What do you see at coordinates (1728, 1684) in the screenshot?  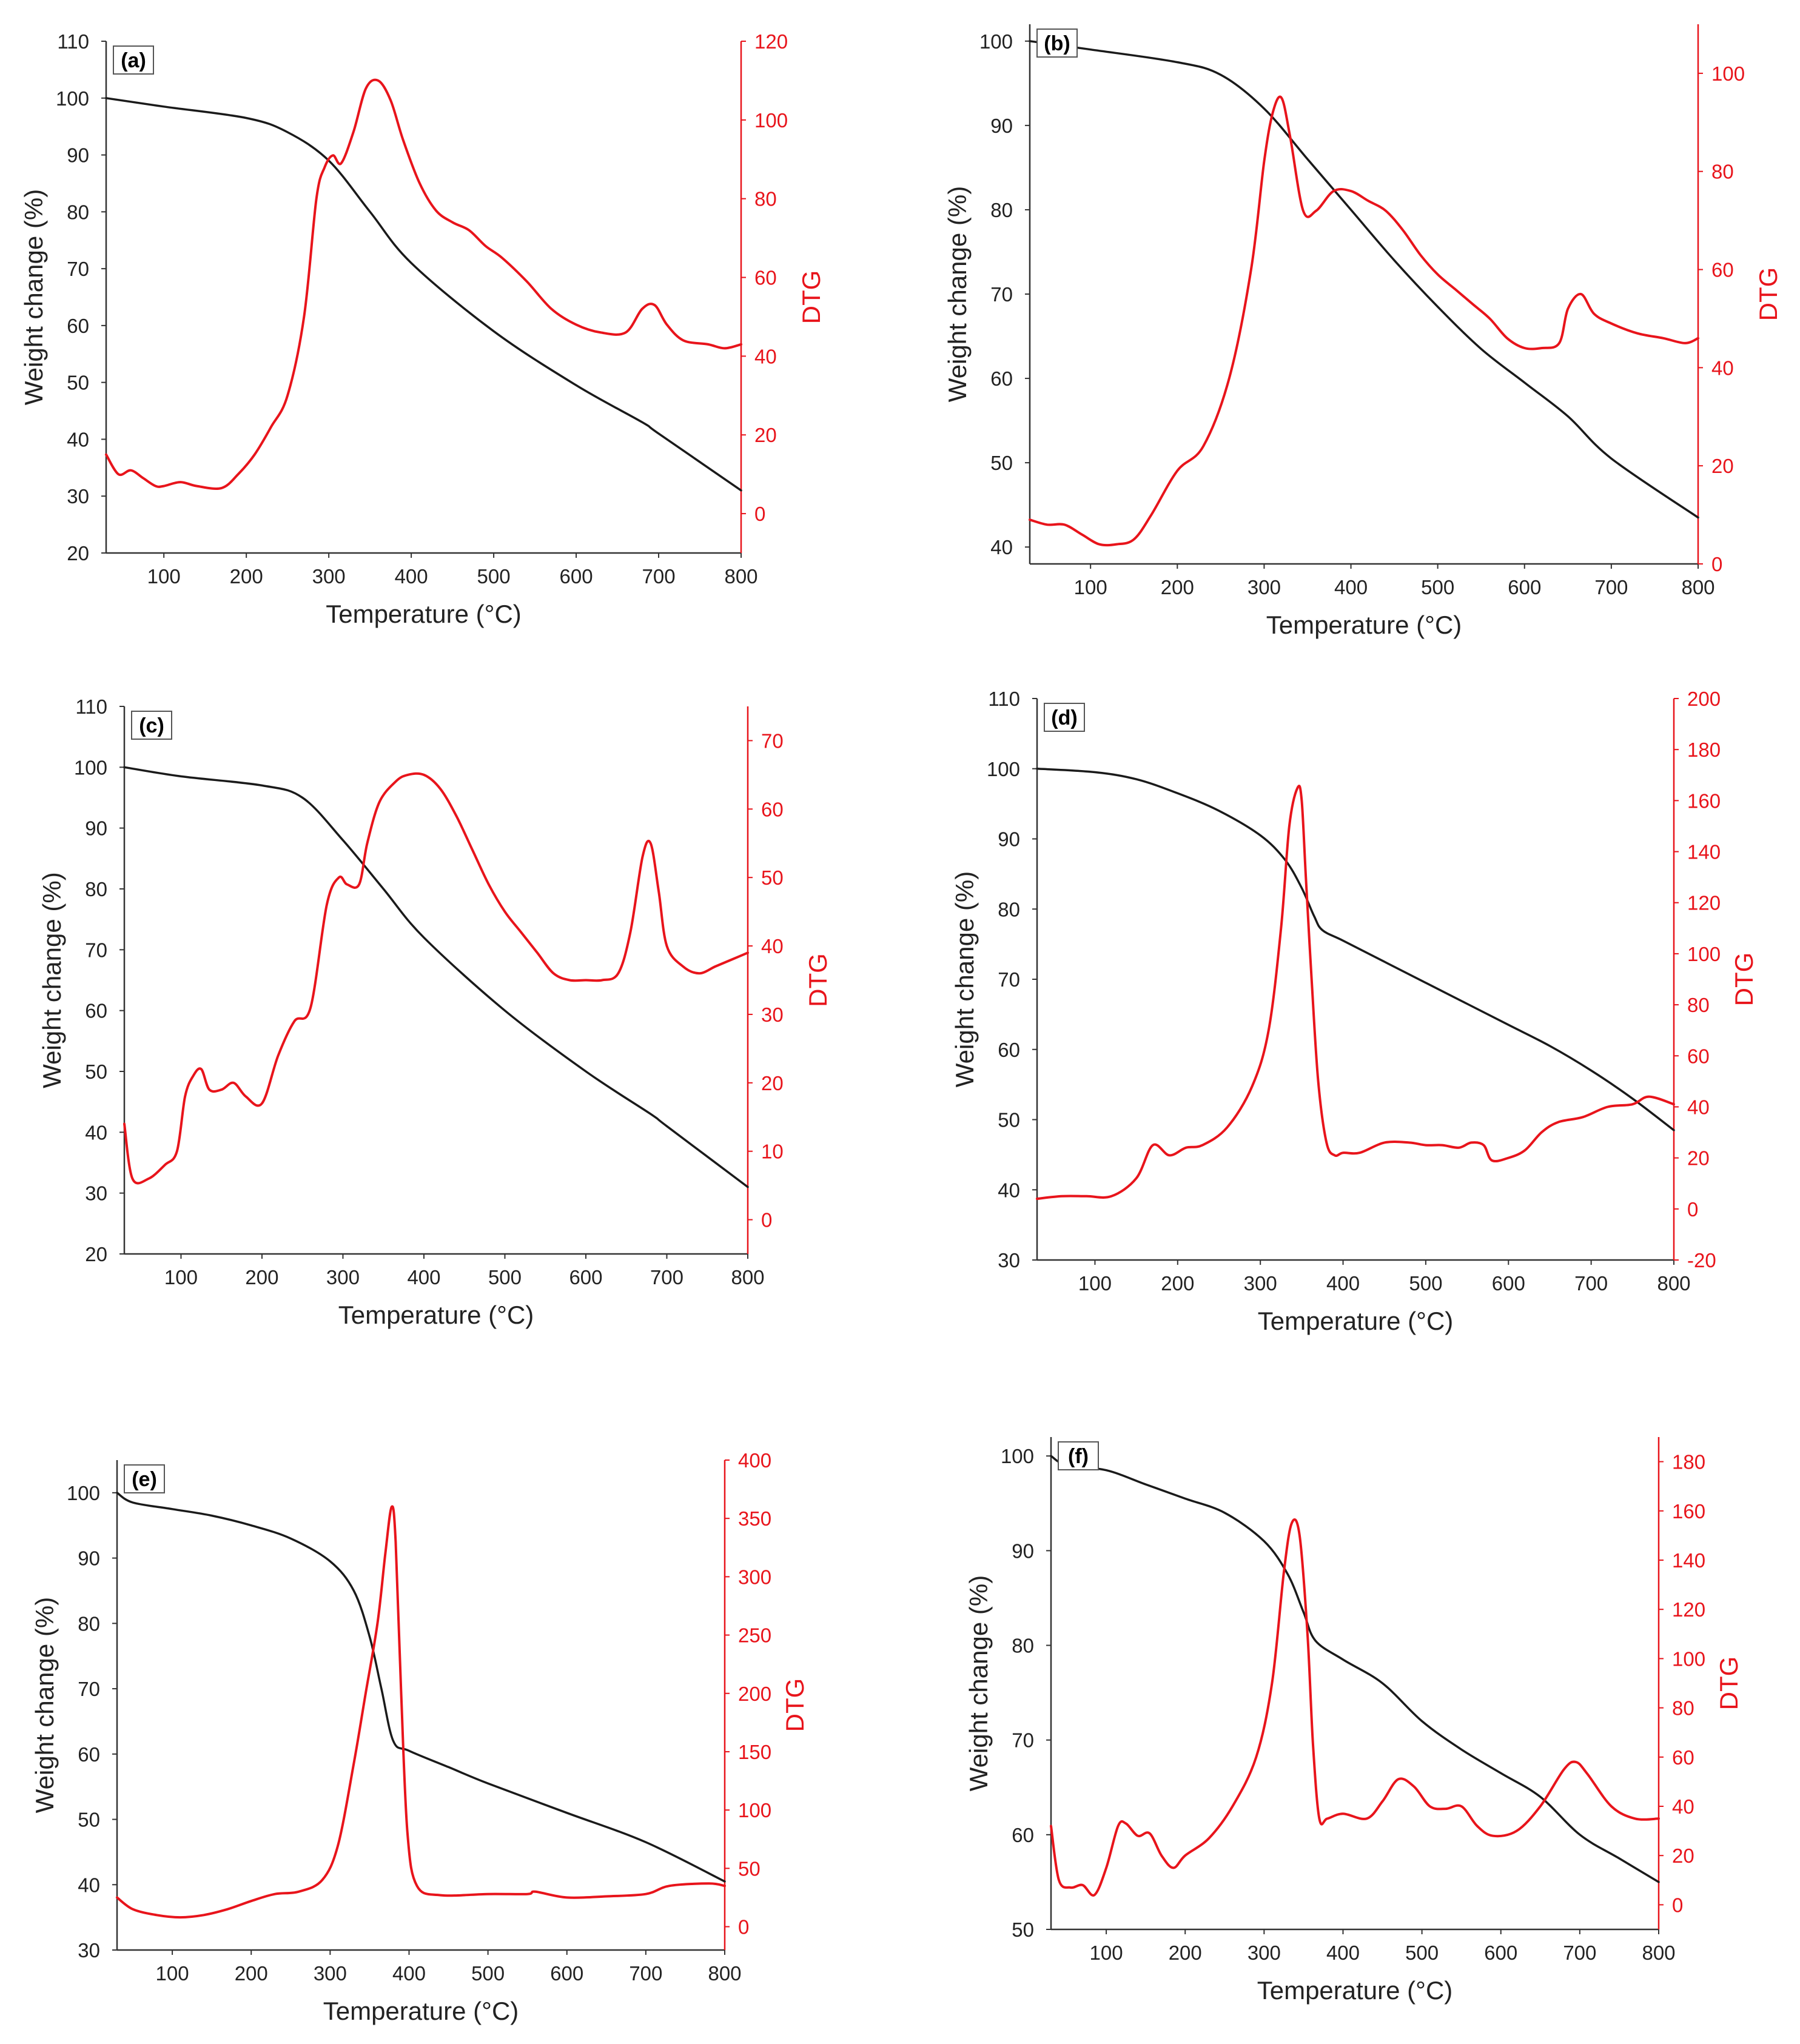 I see `y2-axis-title: DTG` at bounding box center [1728, 1684].